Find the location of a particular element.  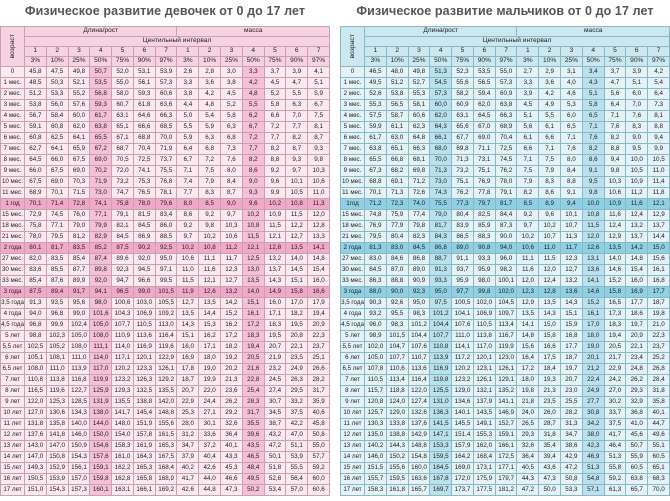

height-cell: 125,3 is located at coordinates (57, 402).